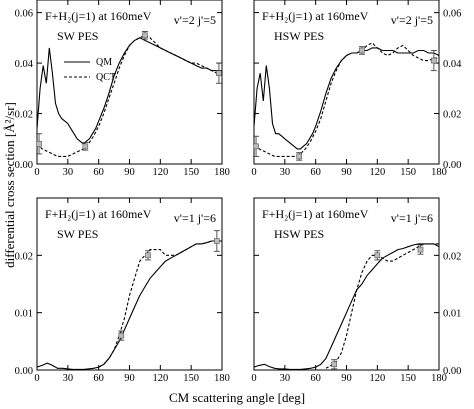 The image size is (474, 409). Describe the element at coordinates (104, 62) in the screenshot. I see `legend-qm-label: QM` at that location.